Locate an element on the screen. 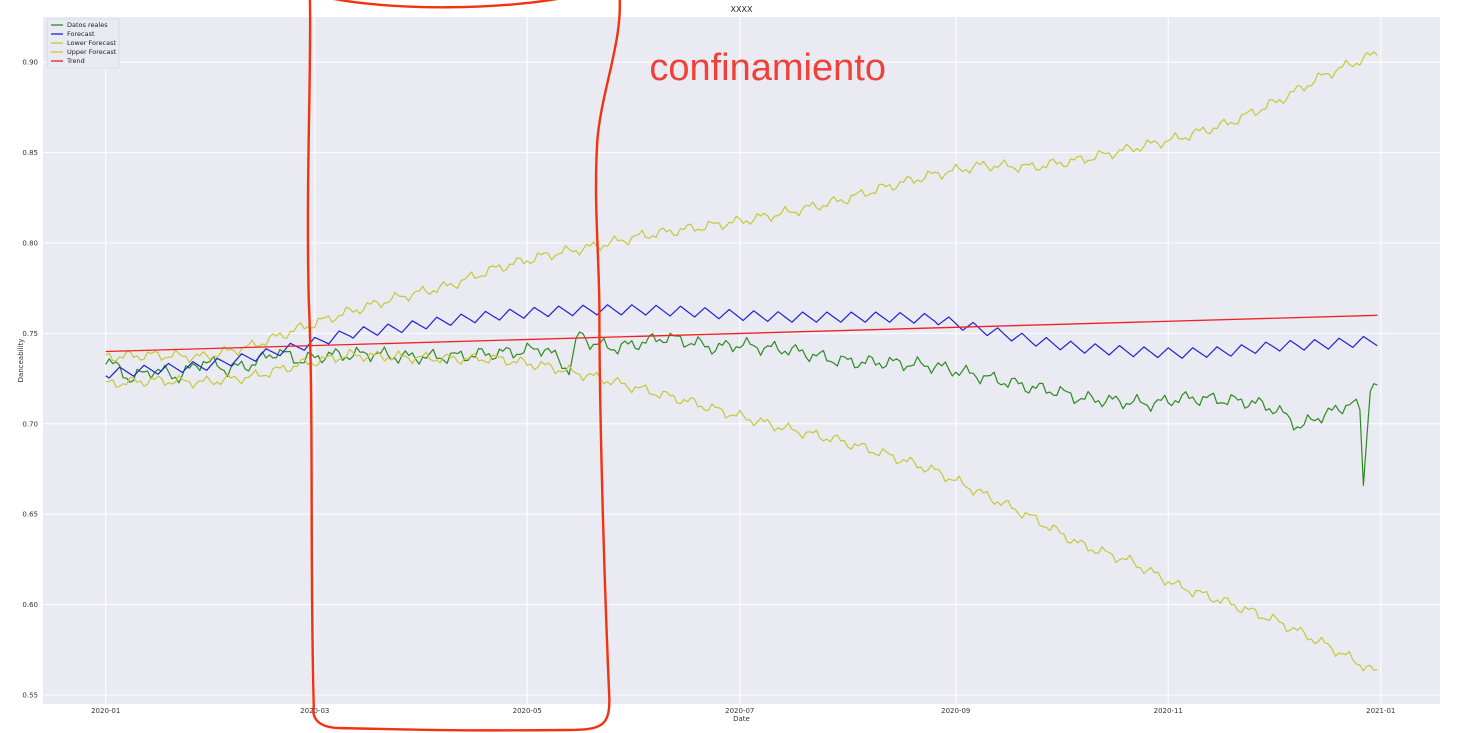 The width and height of the screenshot is (1475, 733). y-tick-label: 0.75 is located at coordinates (30, 334).